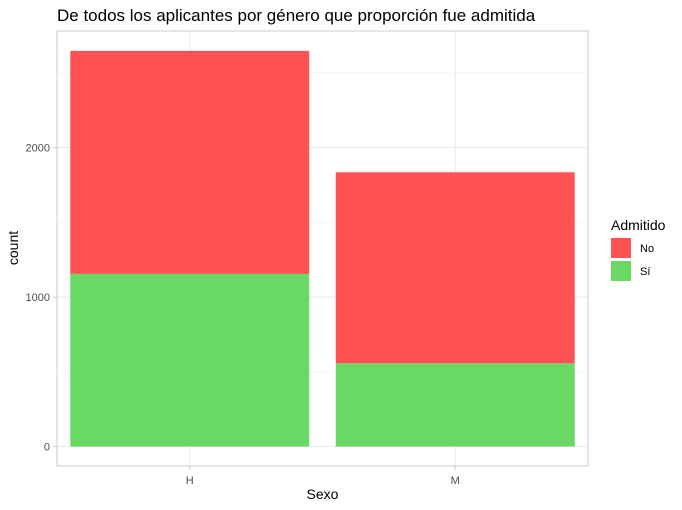 This screenshot has width=682, height=510. Describe the element at coordinates (455, 481) in the screenshot. I see `x-tick-label: M` at that location.